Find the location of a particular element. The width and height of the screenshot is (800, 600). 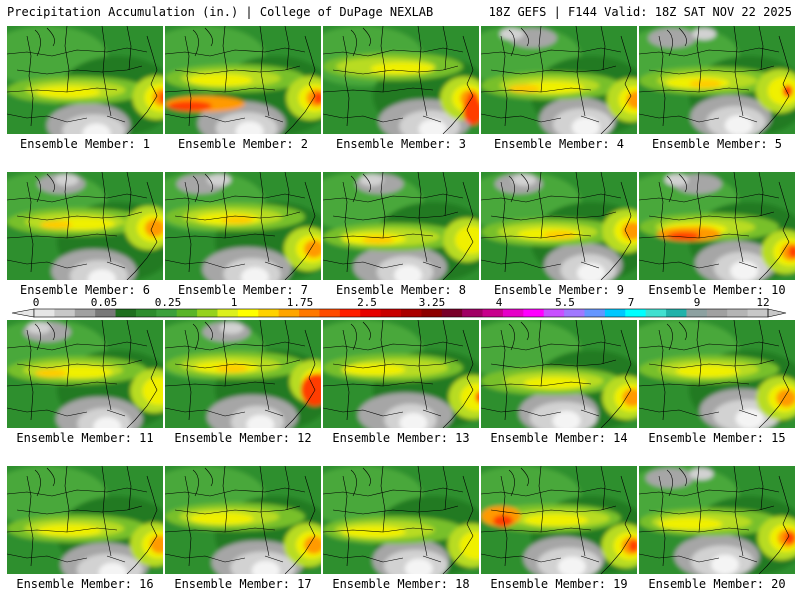

ensemble-member-panel: Ensemble Member: 8 is located at coordinates (401, 237).